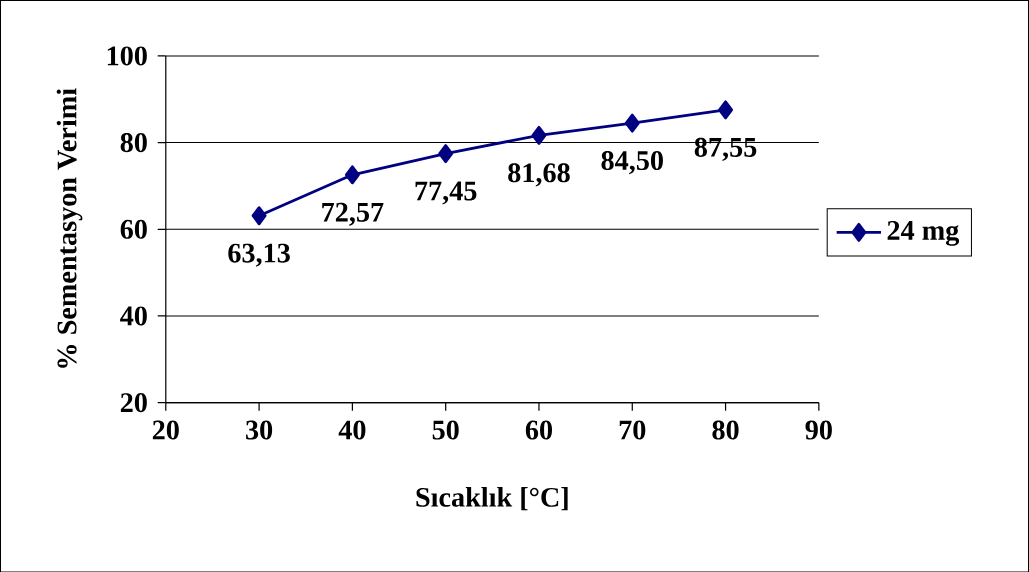 The image size is (1029, 572). What do you see at coordinates (725, 430) in the screenshot?
I see `x-tick-label: 80` at bounding box center [725, 430].